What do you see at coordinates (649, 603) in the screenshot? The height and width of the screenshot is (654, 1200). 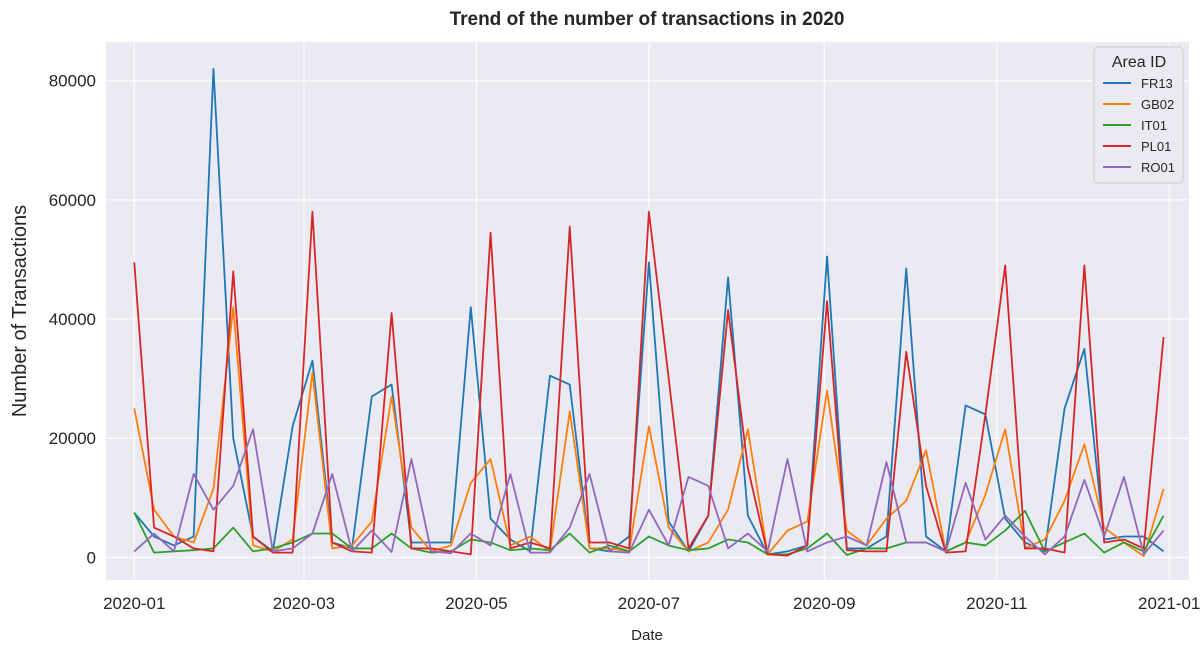 I see `x-tick-label: 2020-07` at bounding box center [649, 603].